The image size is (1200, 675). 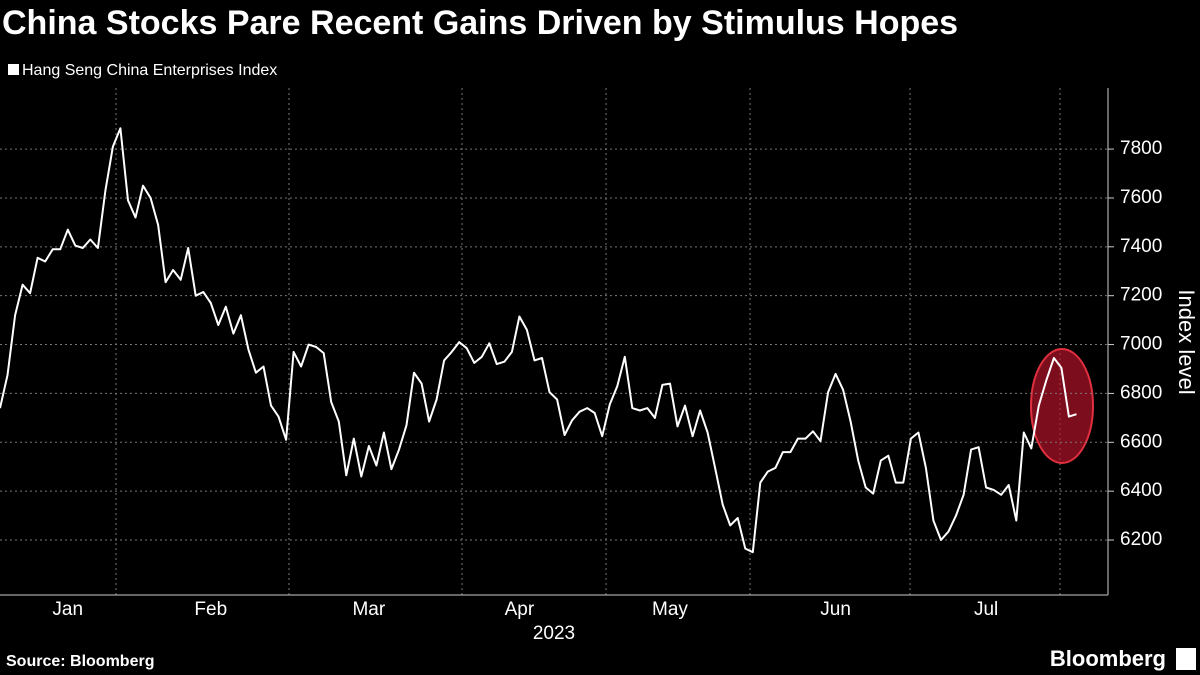 What do you see at coordinates (554, 633) in the screenshot?
I see `x-axis-label: 2023` at bounding box center [554, 633].